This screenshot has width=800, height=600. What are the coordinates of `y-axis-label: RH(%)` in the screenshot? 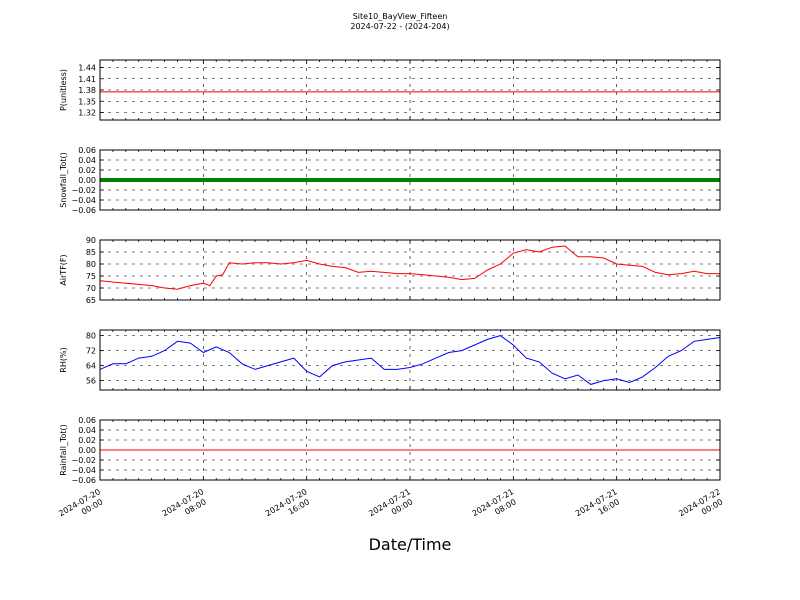 It's located at (63, 359).